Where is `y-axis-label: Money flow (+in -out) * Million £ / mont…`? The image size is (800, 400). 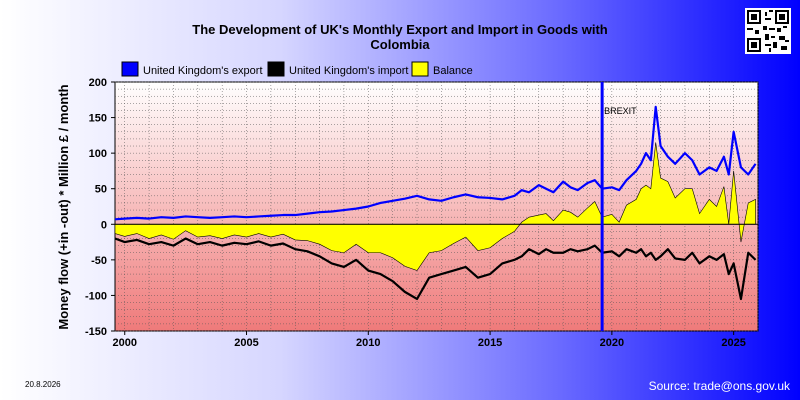 y-axis-label: Money flow (+in -out) * Million £ / mont… is located at coordinates (63, 206).